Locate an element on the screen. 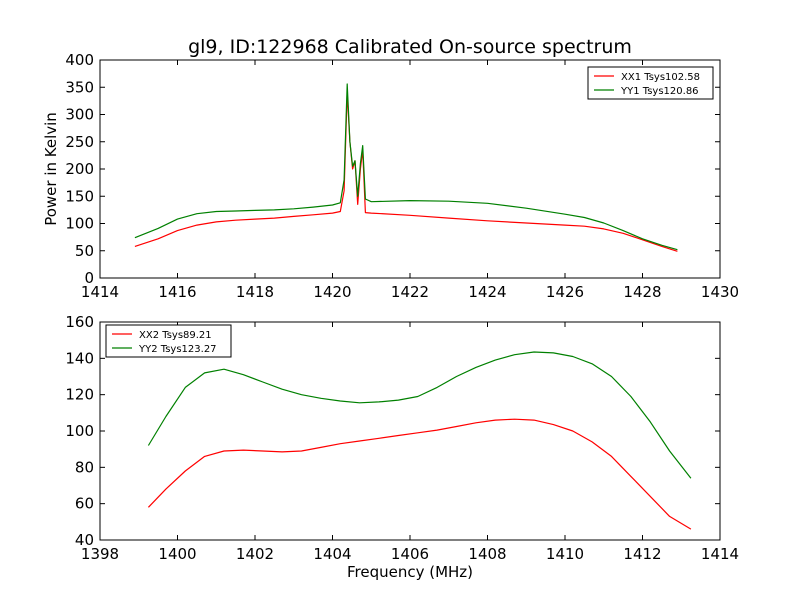  panel1-x-tick-label-6: 1410 is located at coordinates (565, 554).